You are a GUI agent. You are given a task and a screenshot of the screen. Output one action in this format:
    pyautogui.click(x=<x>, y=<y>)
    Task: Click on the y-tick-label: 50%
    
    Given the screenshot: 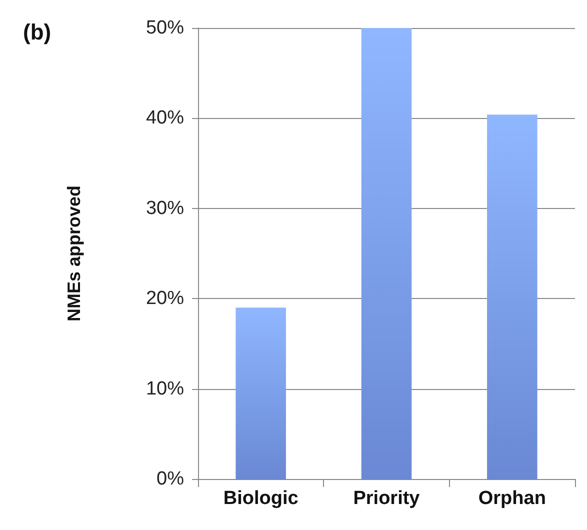 What is the action you would take?
    pyautogui.click(x=165, y=28)
    